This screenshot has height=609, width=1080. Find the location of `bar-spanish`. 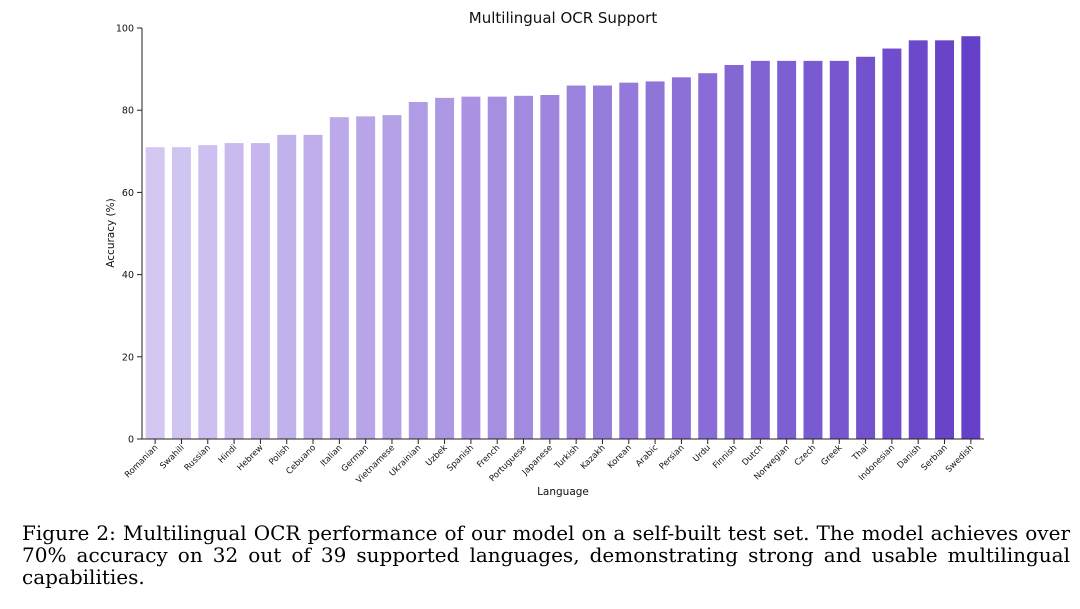

bar-spanish is located at coordinates (471, 268).